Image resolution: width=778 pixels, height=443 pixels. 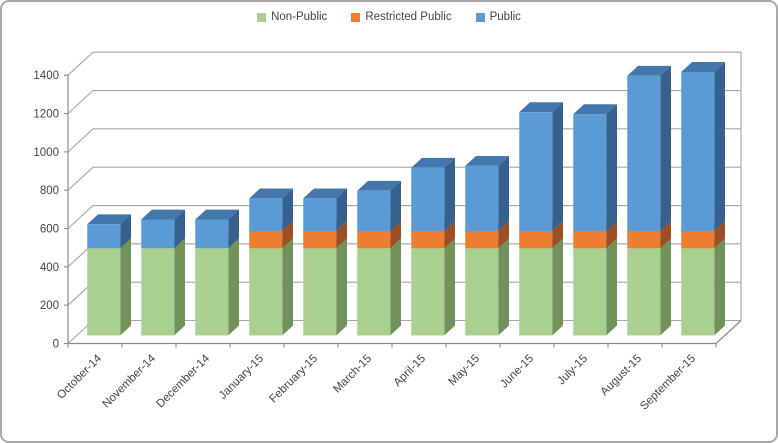 What do you see at coordinates (49, 191) in the screenshot?
I see `y-axis-label: 800` at bounding box center [49, 191].